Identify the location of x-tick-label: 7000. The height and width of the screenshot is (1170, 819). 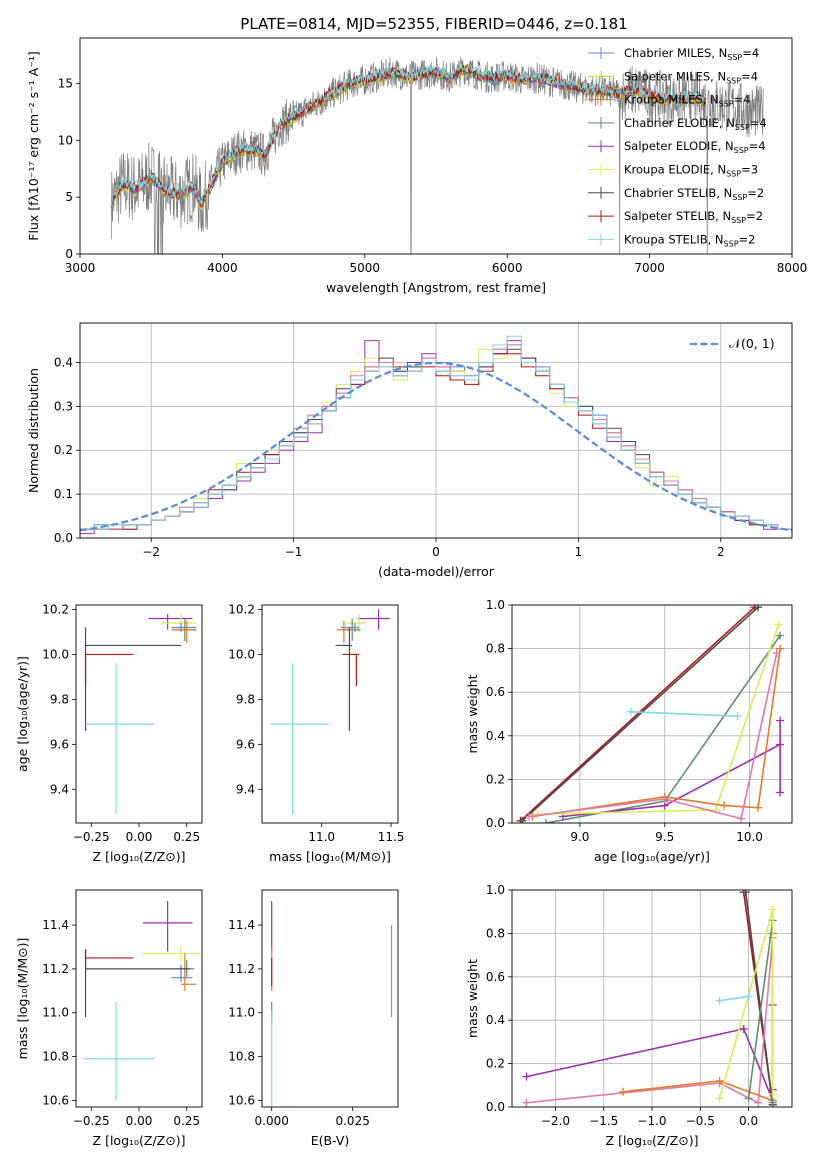
(649, 268).